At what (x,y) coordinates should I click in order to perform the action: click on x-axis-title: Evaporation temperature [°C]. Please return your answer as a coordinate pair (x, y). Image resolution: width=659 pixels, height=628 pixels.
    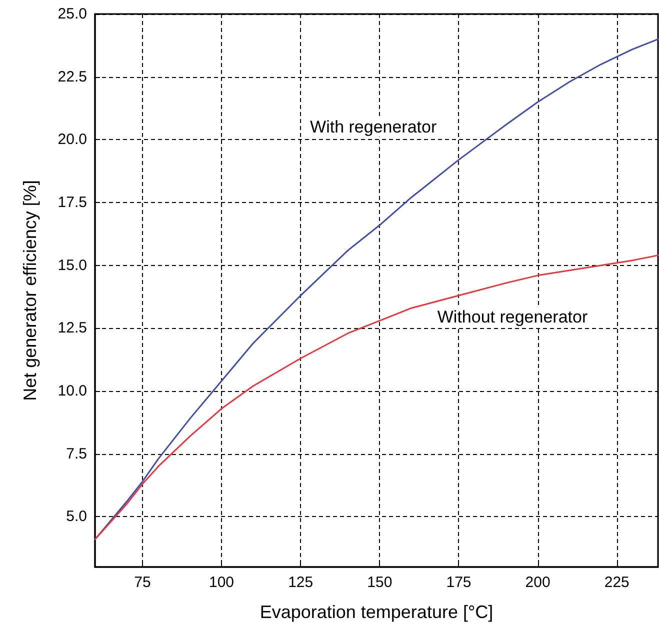
    Looking at the image, I should click on (377, 612).